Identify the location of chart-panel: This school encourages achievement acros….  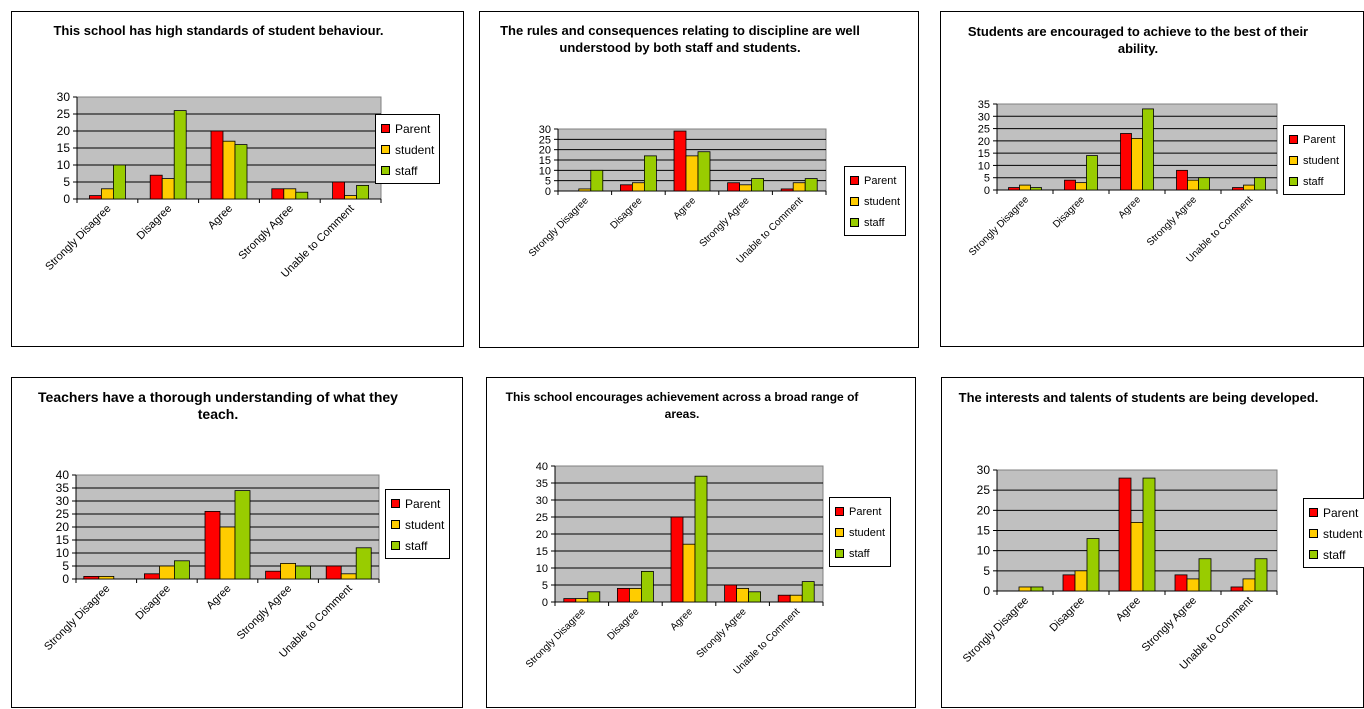
(701, 542).